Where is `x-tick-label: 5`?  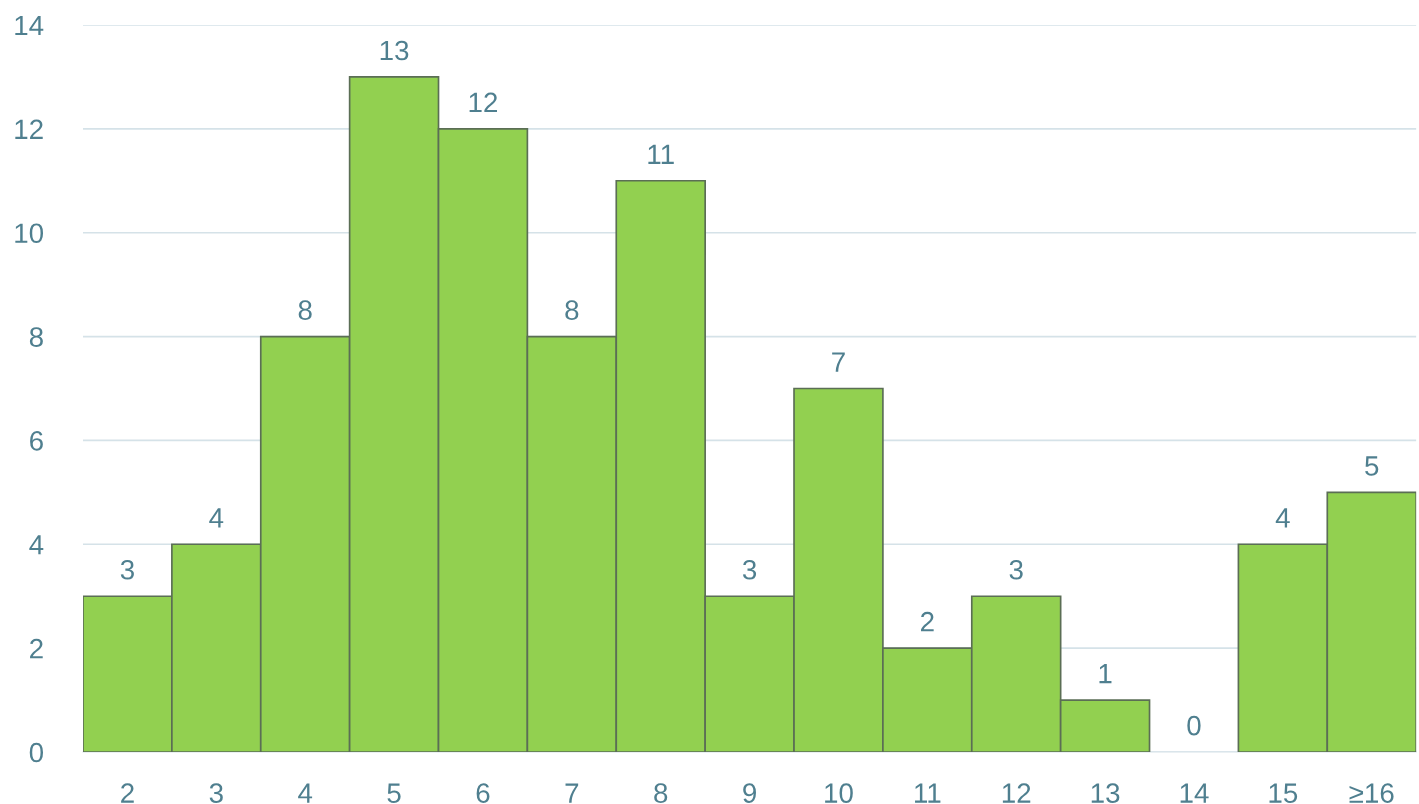
x-tick-label: 5 is located at coordinates (394, 793).